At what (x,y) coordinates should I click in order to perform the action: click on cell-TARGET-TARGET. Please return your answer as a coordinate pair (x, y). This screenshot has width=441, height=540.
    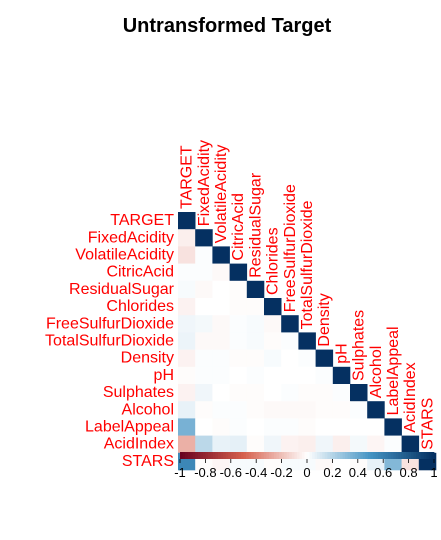
    Looking at the image, I should click on (187, 221).